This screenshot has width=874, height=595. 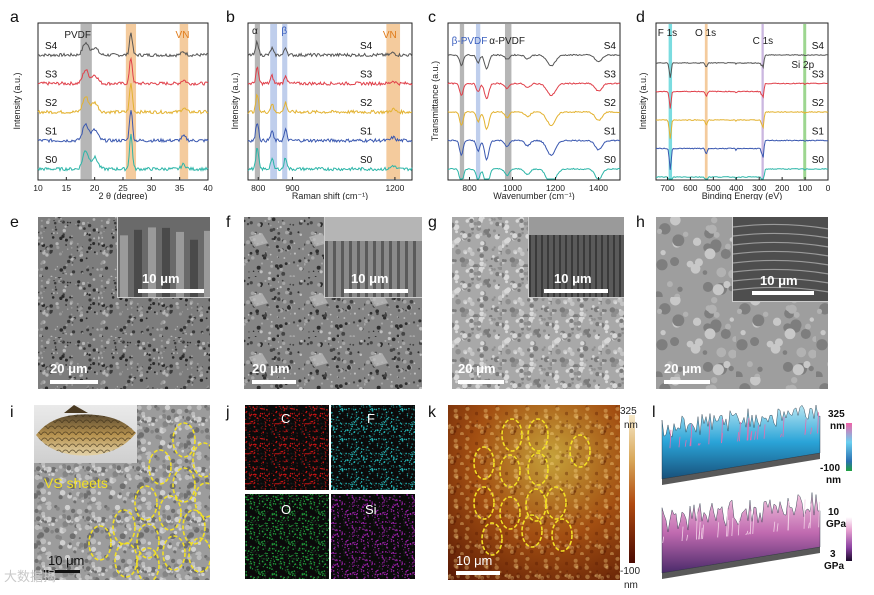 What do you see at coordinates (741, 533) in the screenshot?
I see `surface-3d` at bounding box center [741, 533].